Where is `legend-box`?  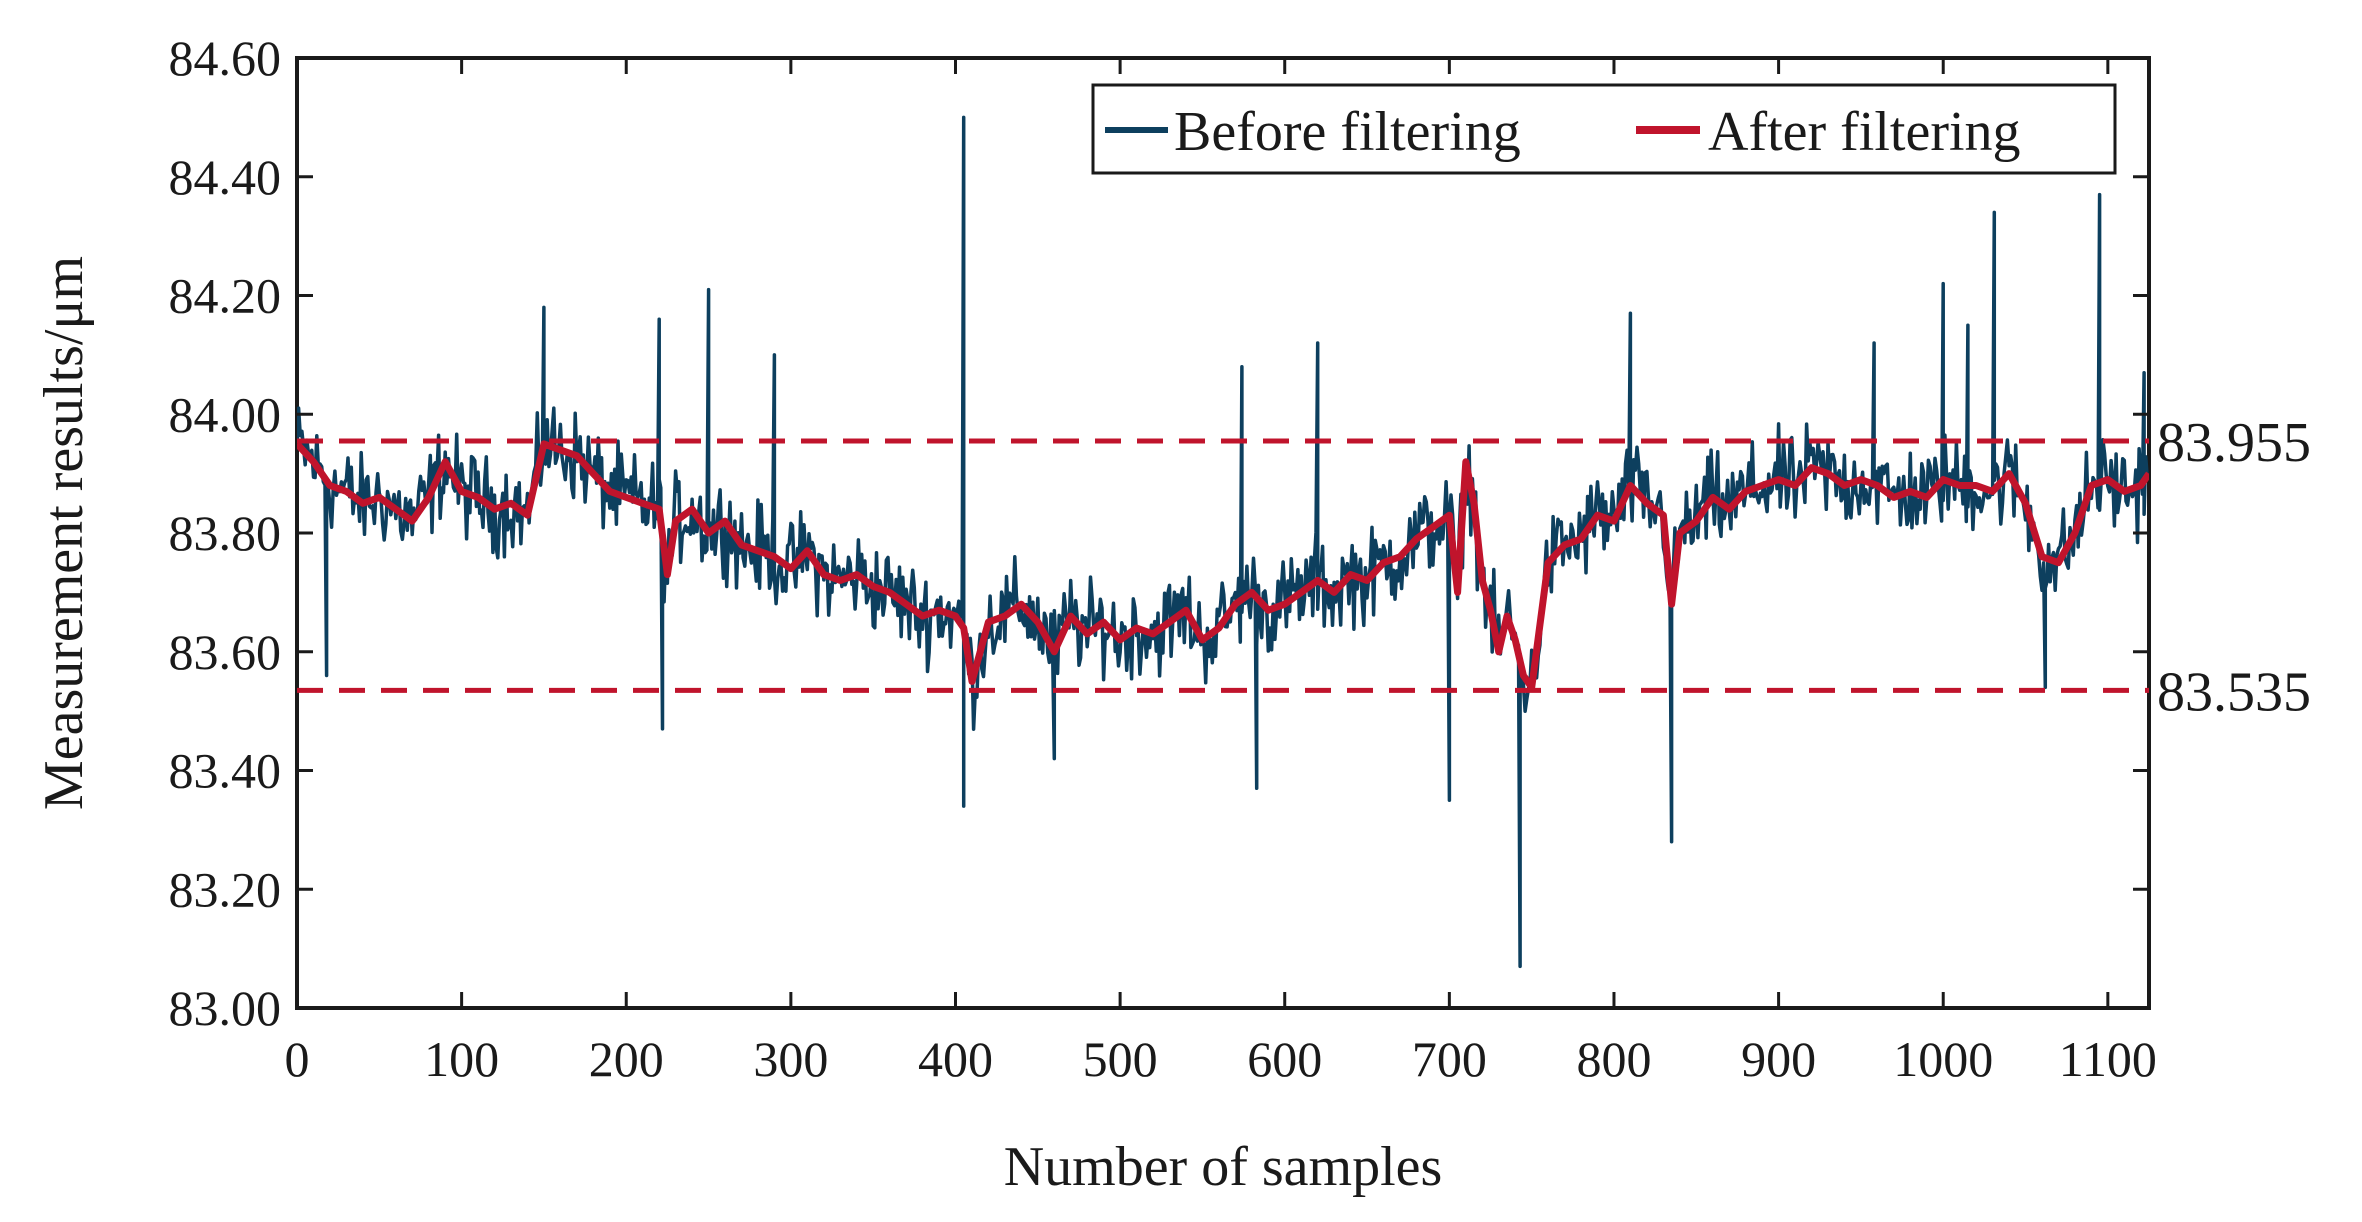
legend-box is located at coordinates (1604, 129).